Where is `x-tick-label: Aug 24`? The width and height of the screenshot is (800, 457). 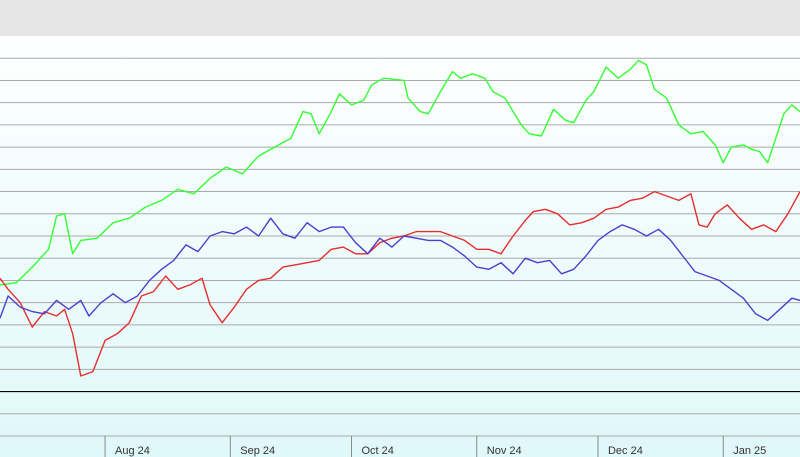 x-tick-label: Aug 24 is located at coordinates (132, 451).